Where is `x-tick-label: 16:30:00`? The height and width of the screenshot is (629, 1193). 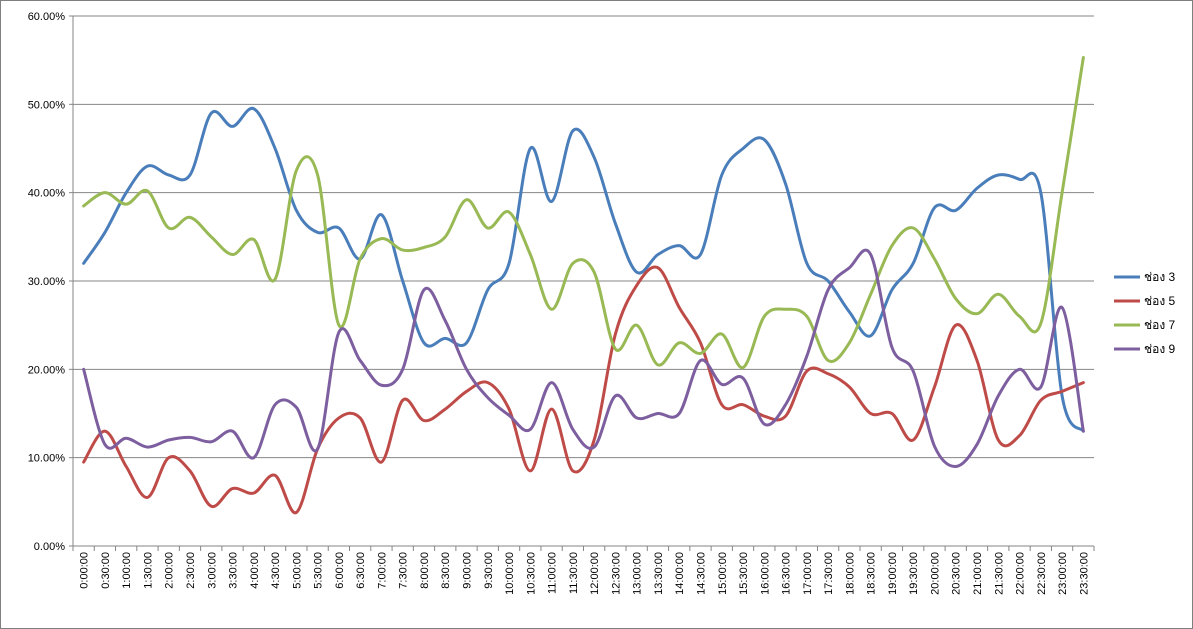
x-tick-label: 16:30:00 is located at coordinates (787, 573).